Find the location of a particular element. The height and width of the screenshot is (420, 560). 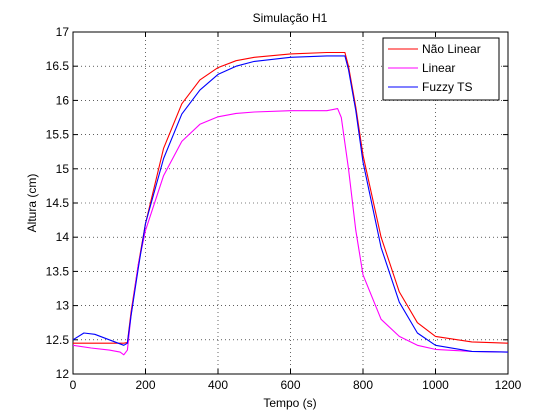

legend: Não Linear Linear Fuzzy TS is located at coordinates (441, 69).